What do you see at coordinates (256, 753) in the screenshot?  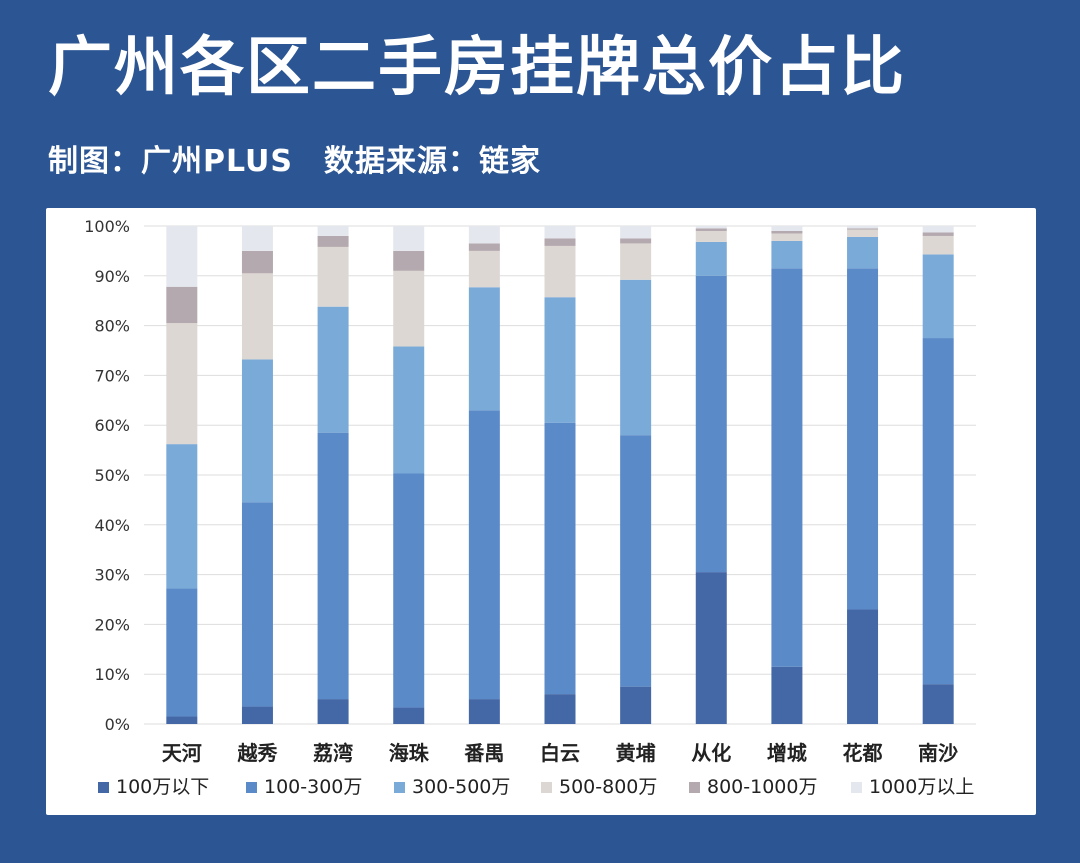 I see `x-category-label: 越秀` at bounding box center [256, 753].